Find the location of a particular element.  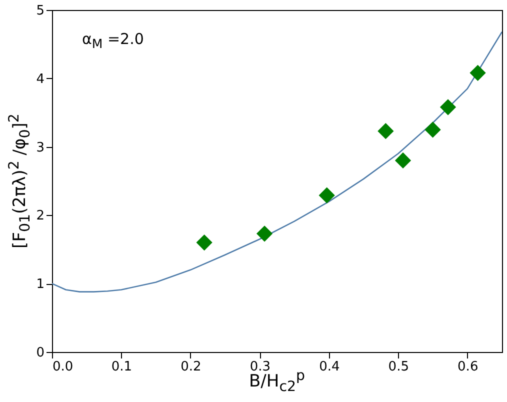

y-tick-label: 4 is located at coordinates (40, 79).